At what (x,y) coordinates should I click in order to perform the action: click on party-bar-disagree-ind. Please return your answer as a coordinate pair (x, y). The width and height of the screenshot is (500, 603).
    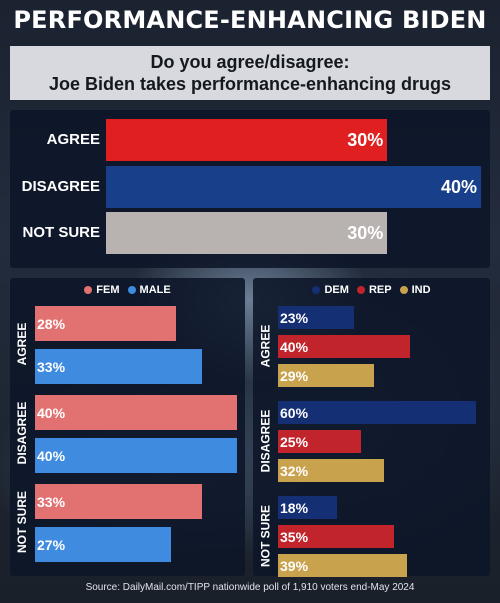
    Looking at the image, I should click on (331, 470).